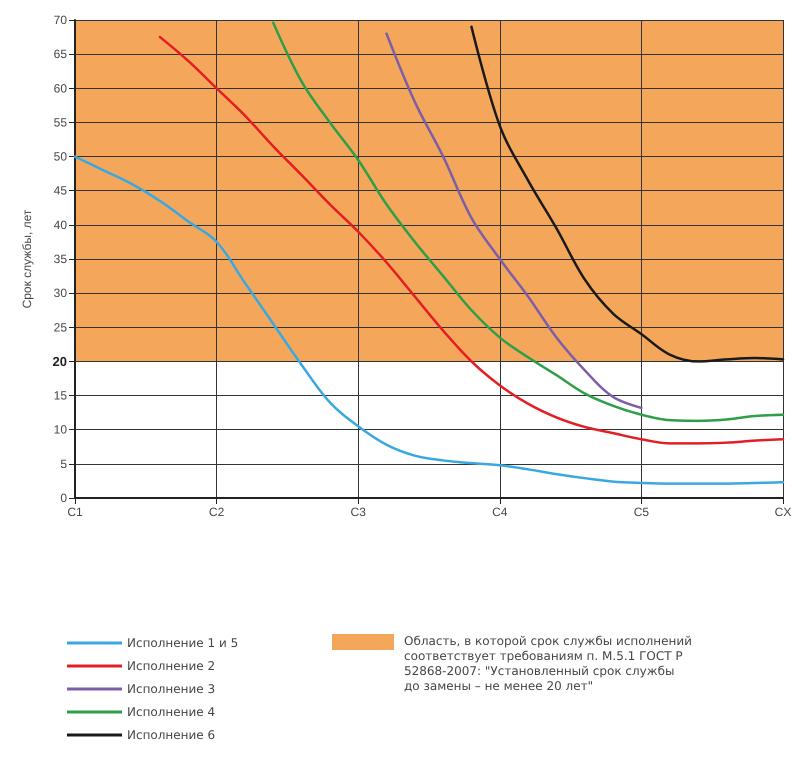 This screenshot has height=758, width=805. I want to click on y-tick-label: 60, so click(61, 88).